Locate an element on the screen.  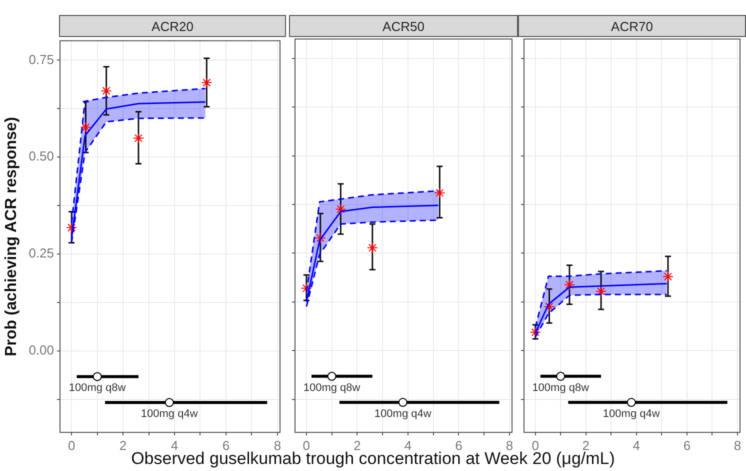
chart-title: ACR70 is located at coordinates (632, 26).